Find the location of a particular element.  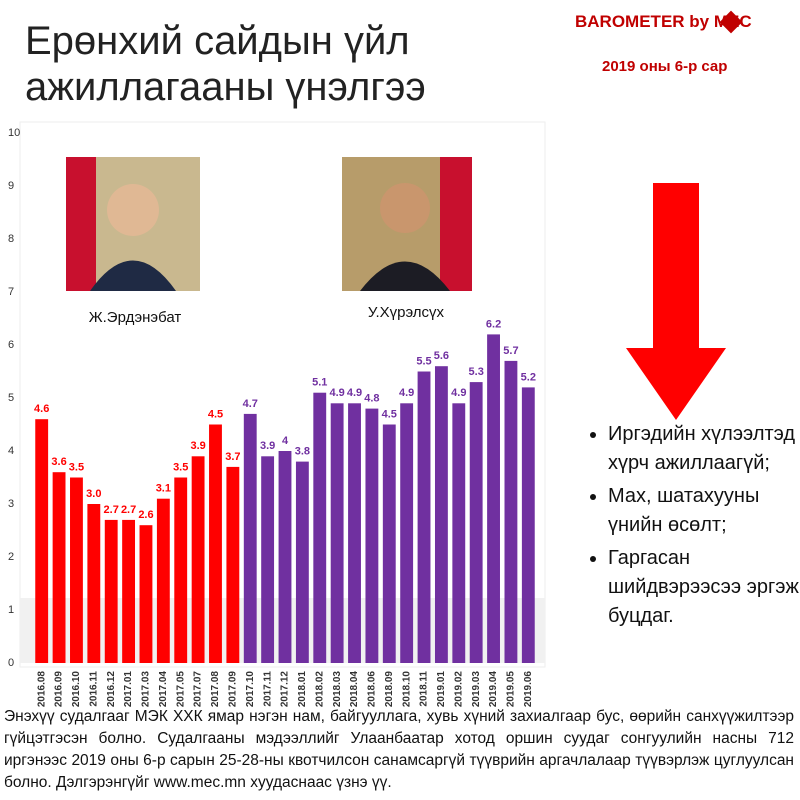

y-tick-label: 2 is located at coordinates (11, 557).